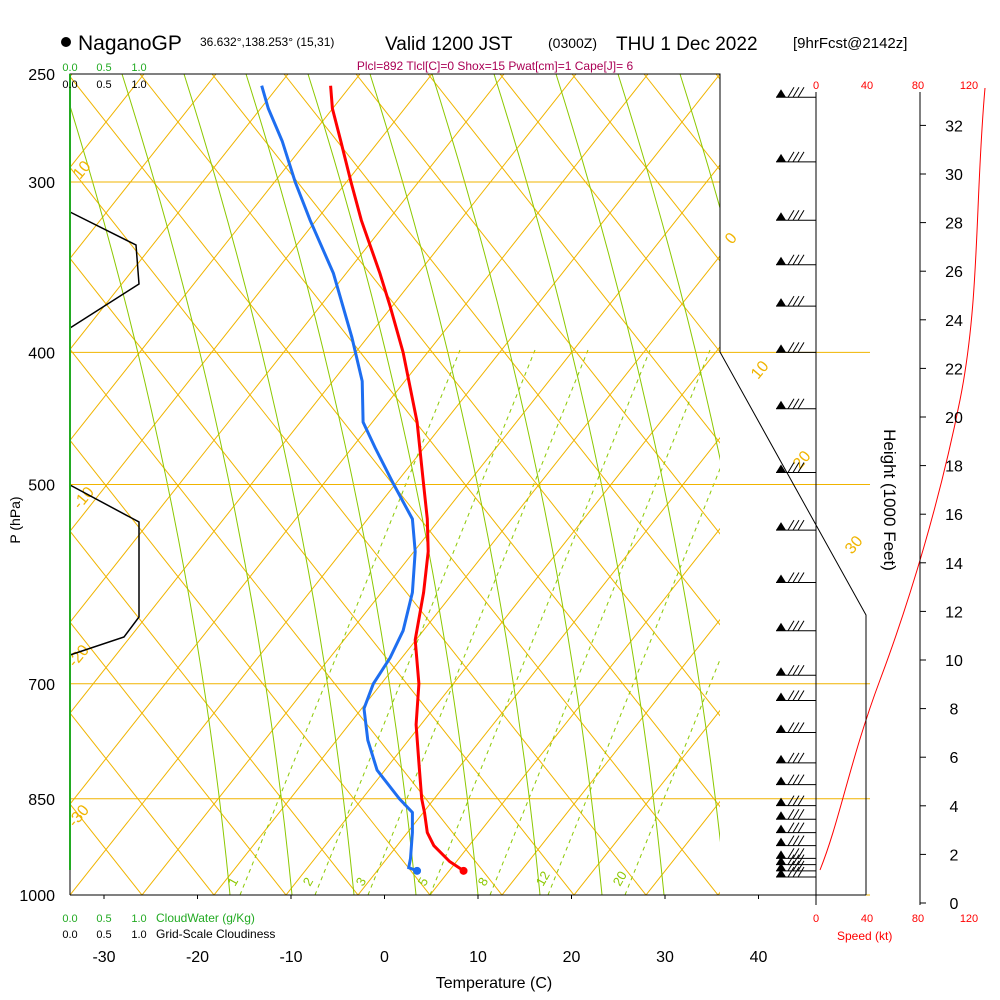  What do you see at coordinates (802, 460) in the screenshot?
I see `isotherm-label: 20` at bounding box center [802, 460].